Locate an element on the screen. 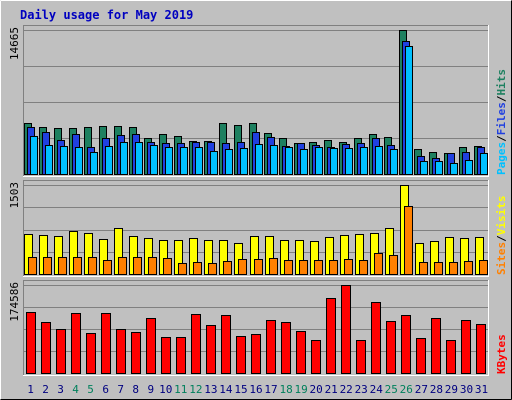 The width and height of the screenshot is (512, 400). x-tick-label-day-15: 15 is located at coordinates (240, 389).